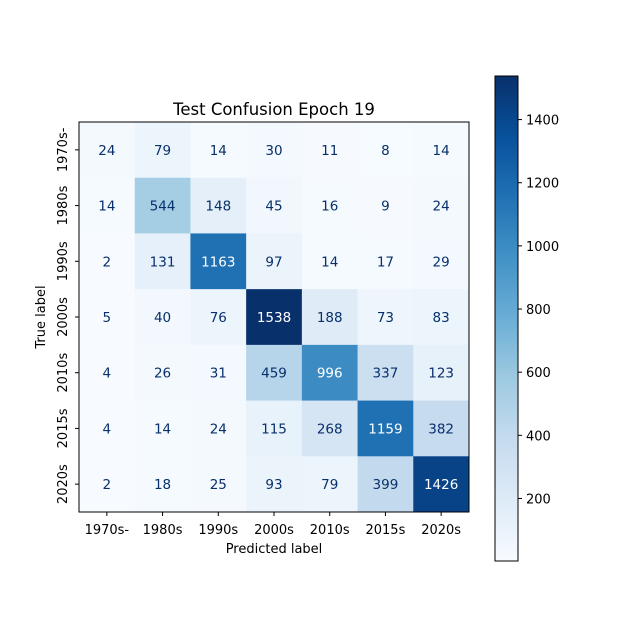 The height and width of the screenshot is (630, 630). Describe the element at coordinates (63, 428) in the screenshot. I see `y-tick-label: 2015s` at that location.